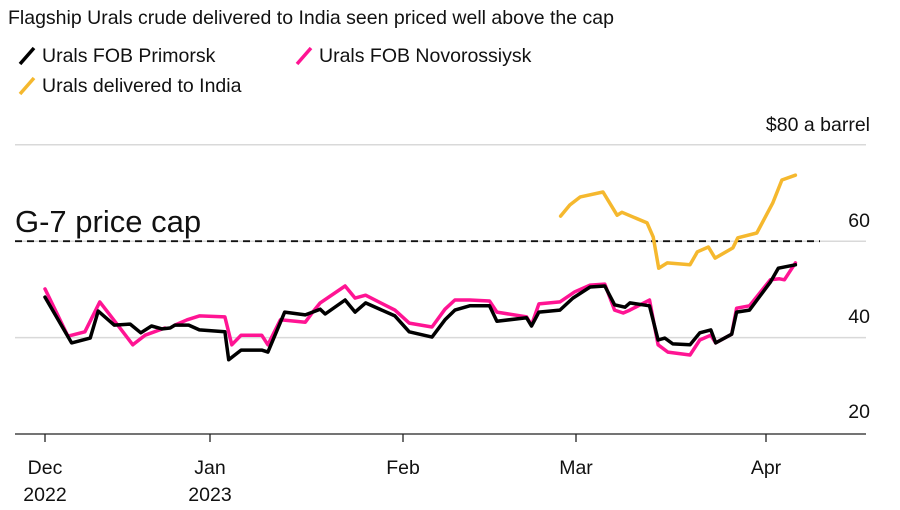  I want to click on series-line-urals-delivered-to-india, so click(678, 221).